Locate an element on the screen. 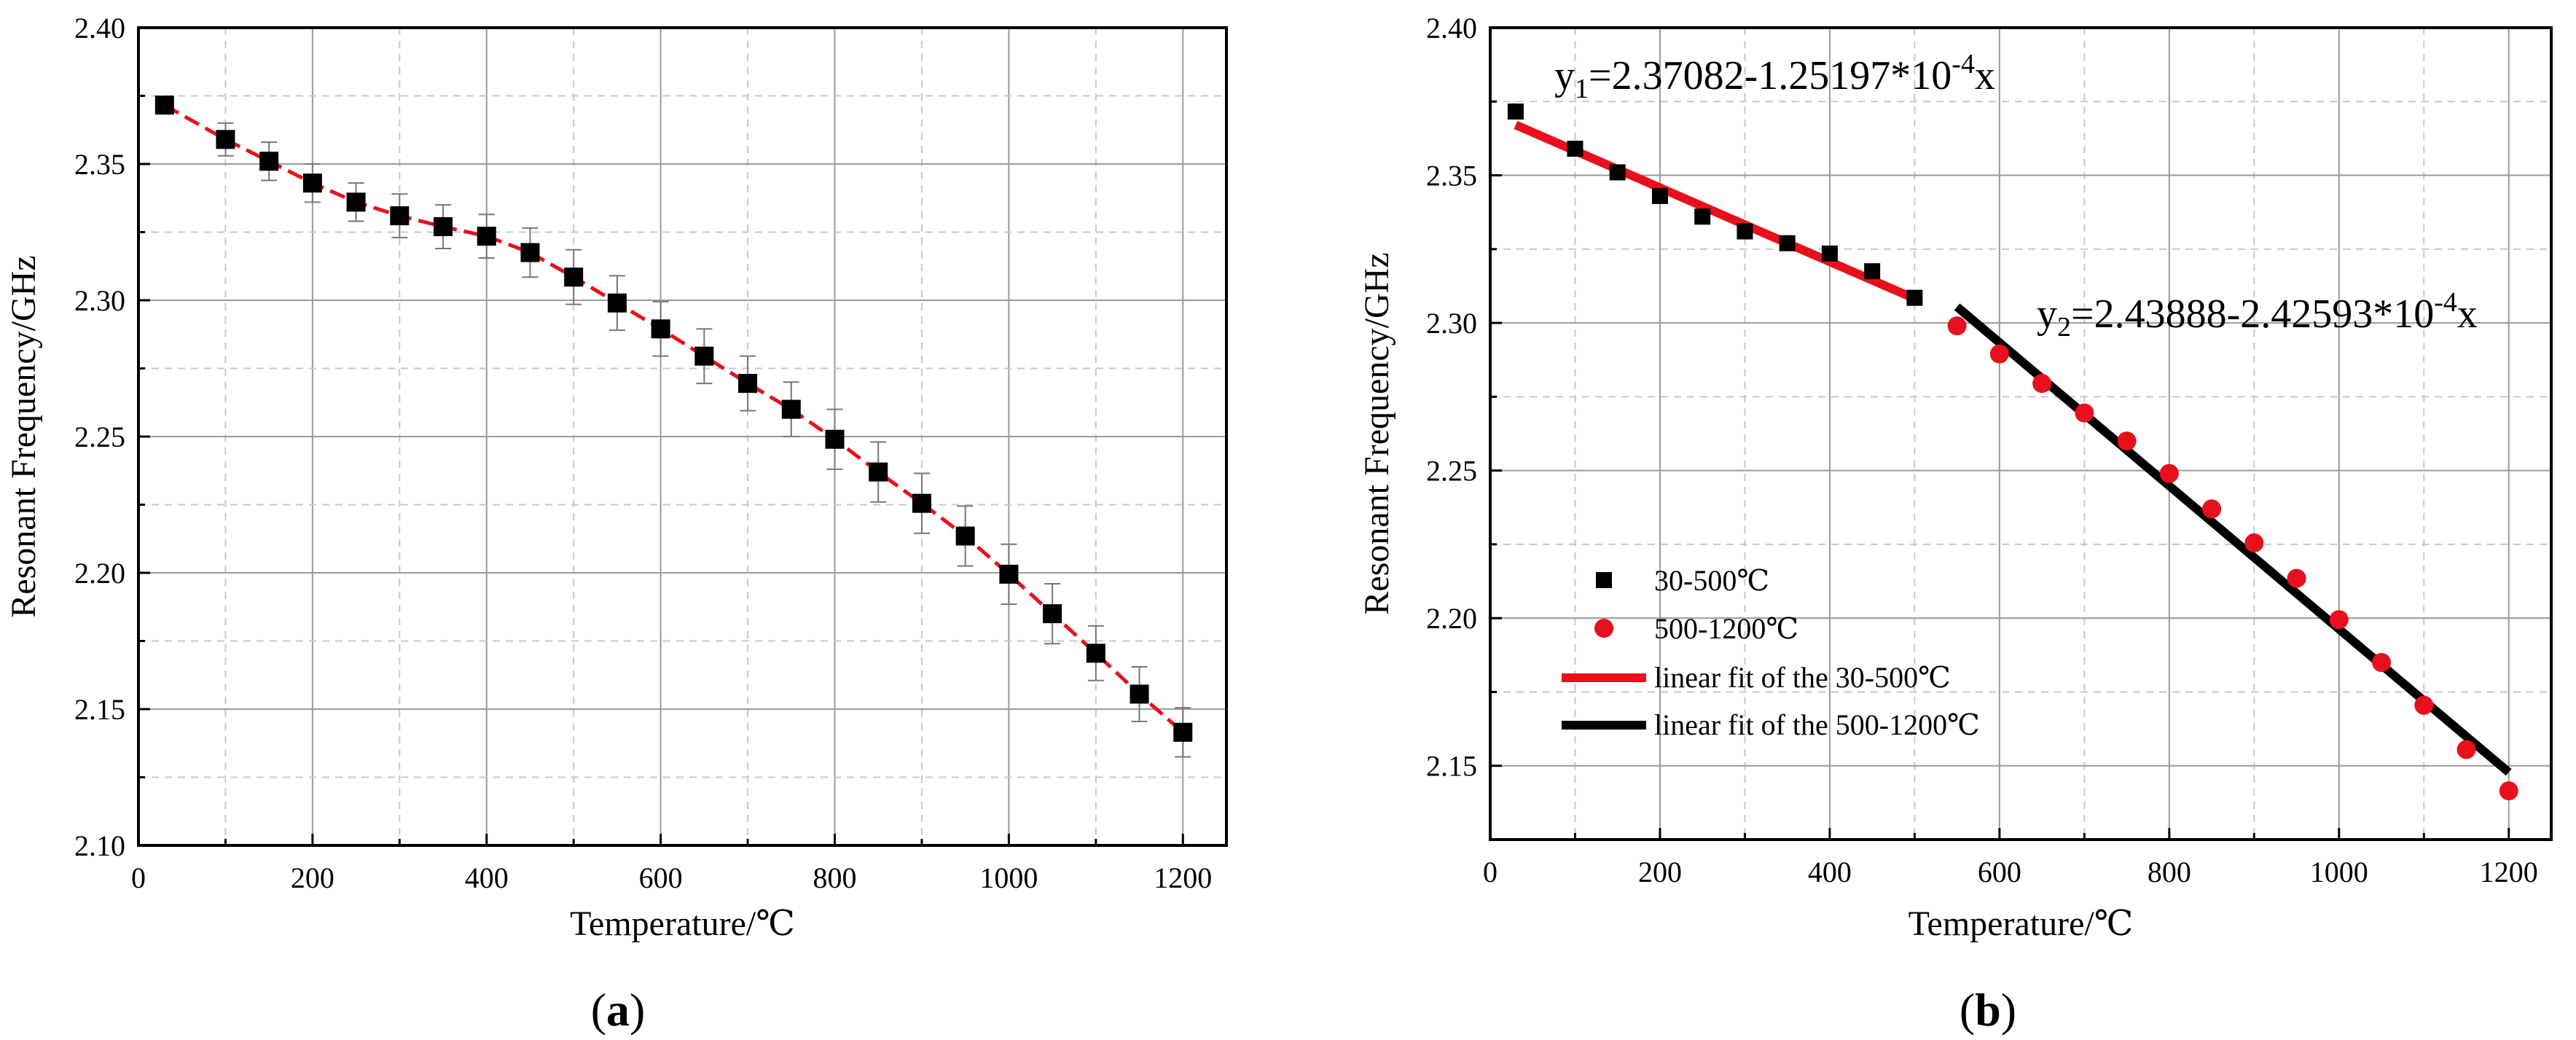  legend-label-3: linear fit of the 500-1200℃ is located at coordinates (1817, 724).